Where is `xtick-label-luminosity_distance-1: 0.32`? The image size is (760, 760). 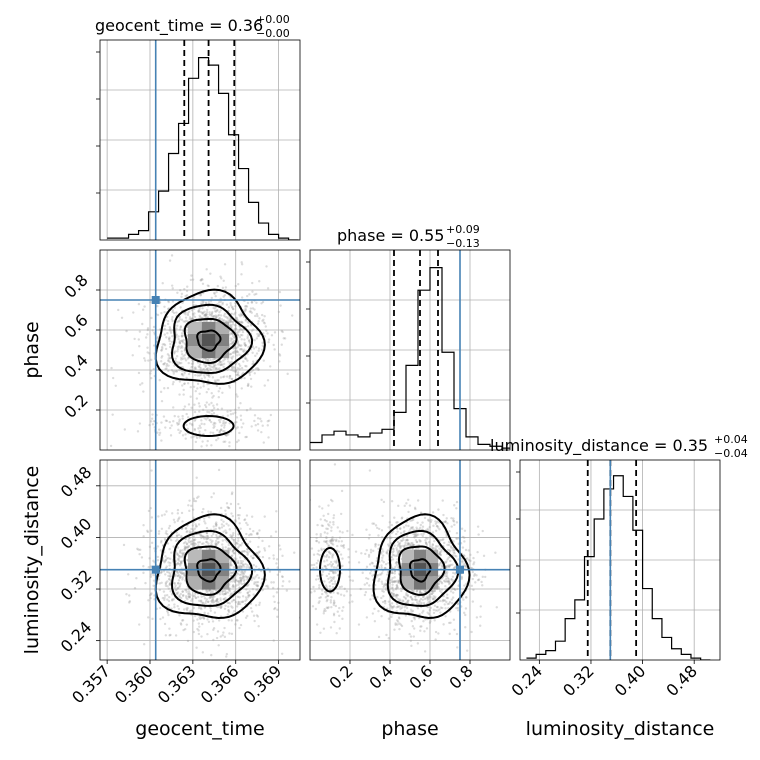
xtick-label-luminosity_distance-1: 0.32 is located at coordinates (578, 680).